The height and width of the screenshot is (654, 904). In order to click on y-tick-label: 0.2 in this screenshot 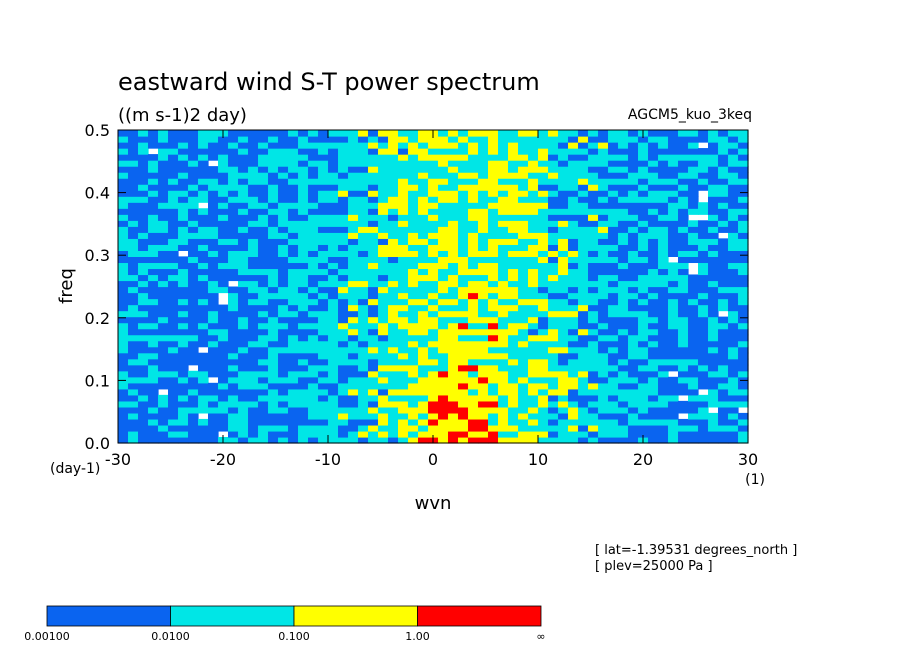, I will do `click(97, 318)`.